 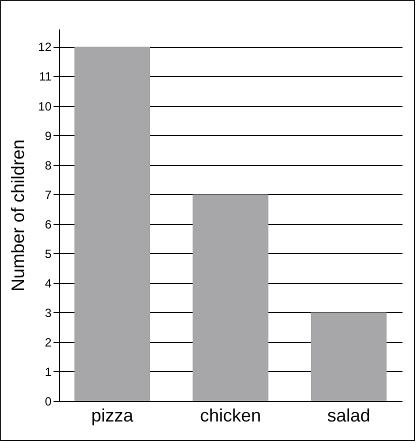 I want to click on y-tick-label: 3, so click(x=48, y=313).